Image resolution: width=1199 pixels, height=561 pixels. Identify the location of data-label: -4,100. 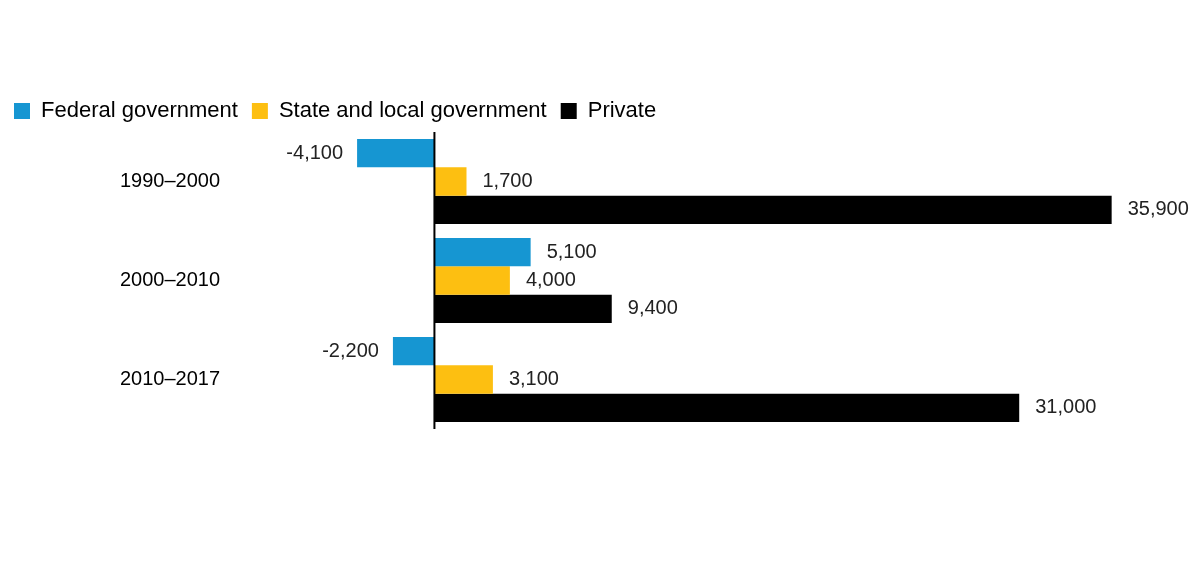
(315, 151).